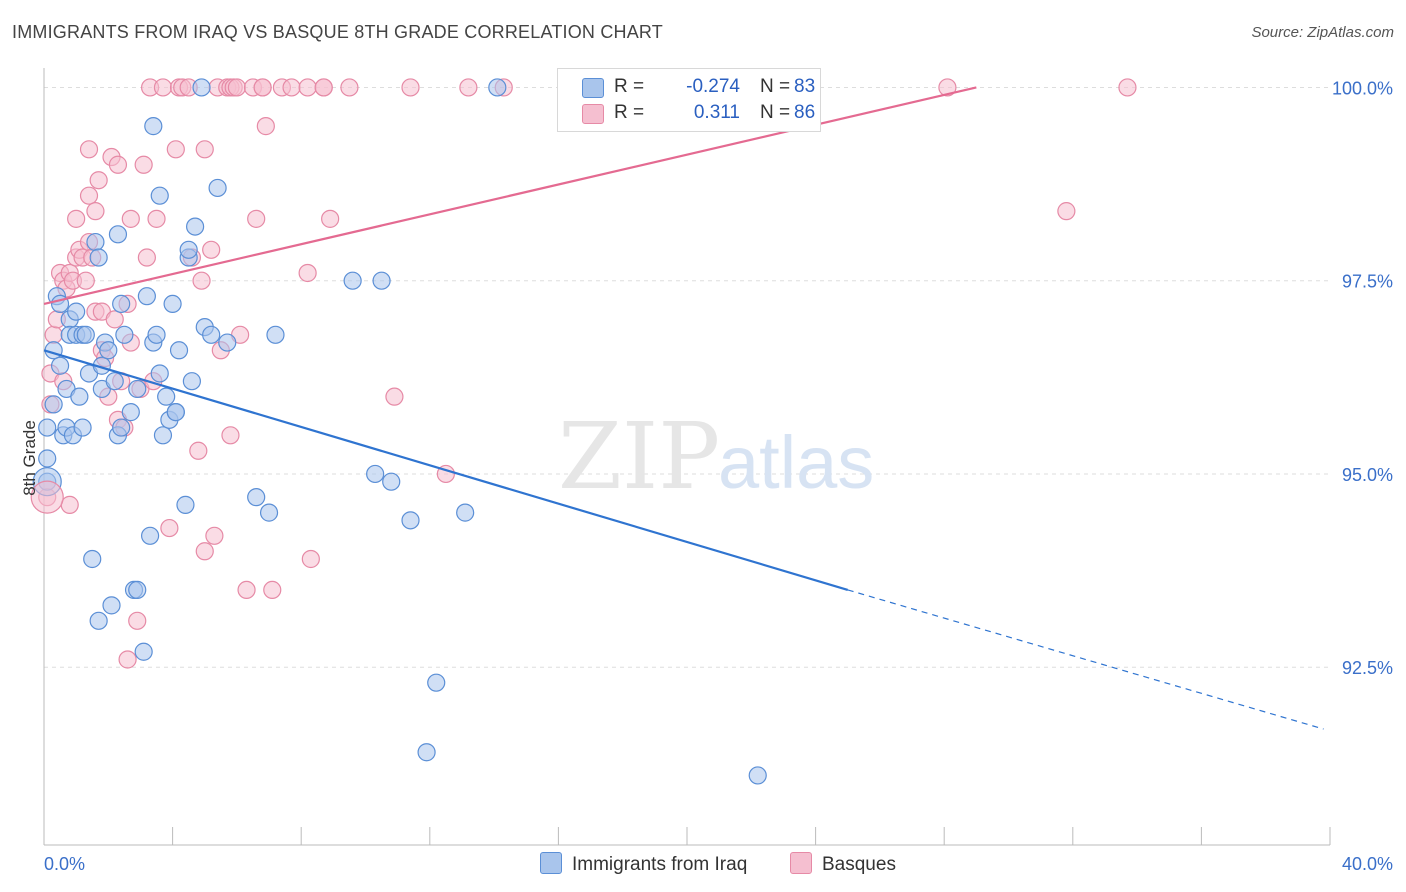 The image size is (1406, 892). What do you see at coordinates (1367, 282) in the screenshot?
I see `y-tick-label: 97.5%` at bounding box center [1367, 282].